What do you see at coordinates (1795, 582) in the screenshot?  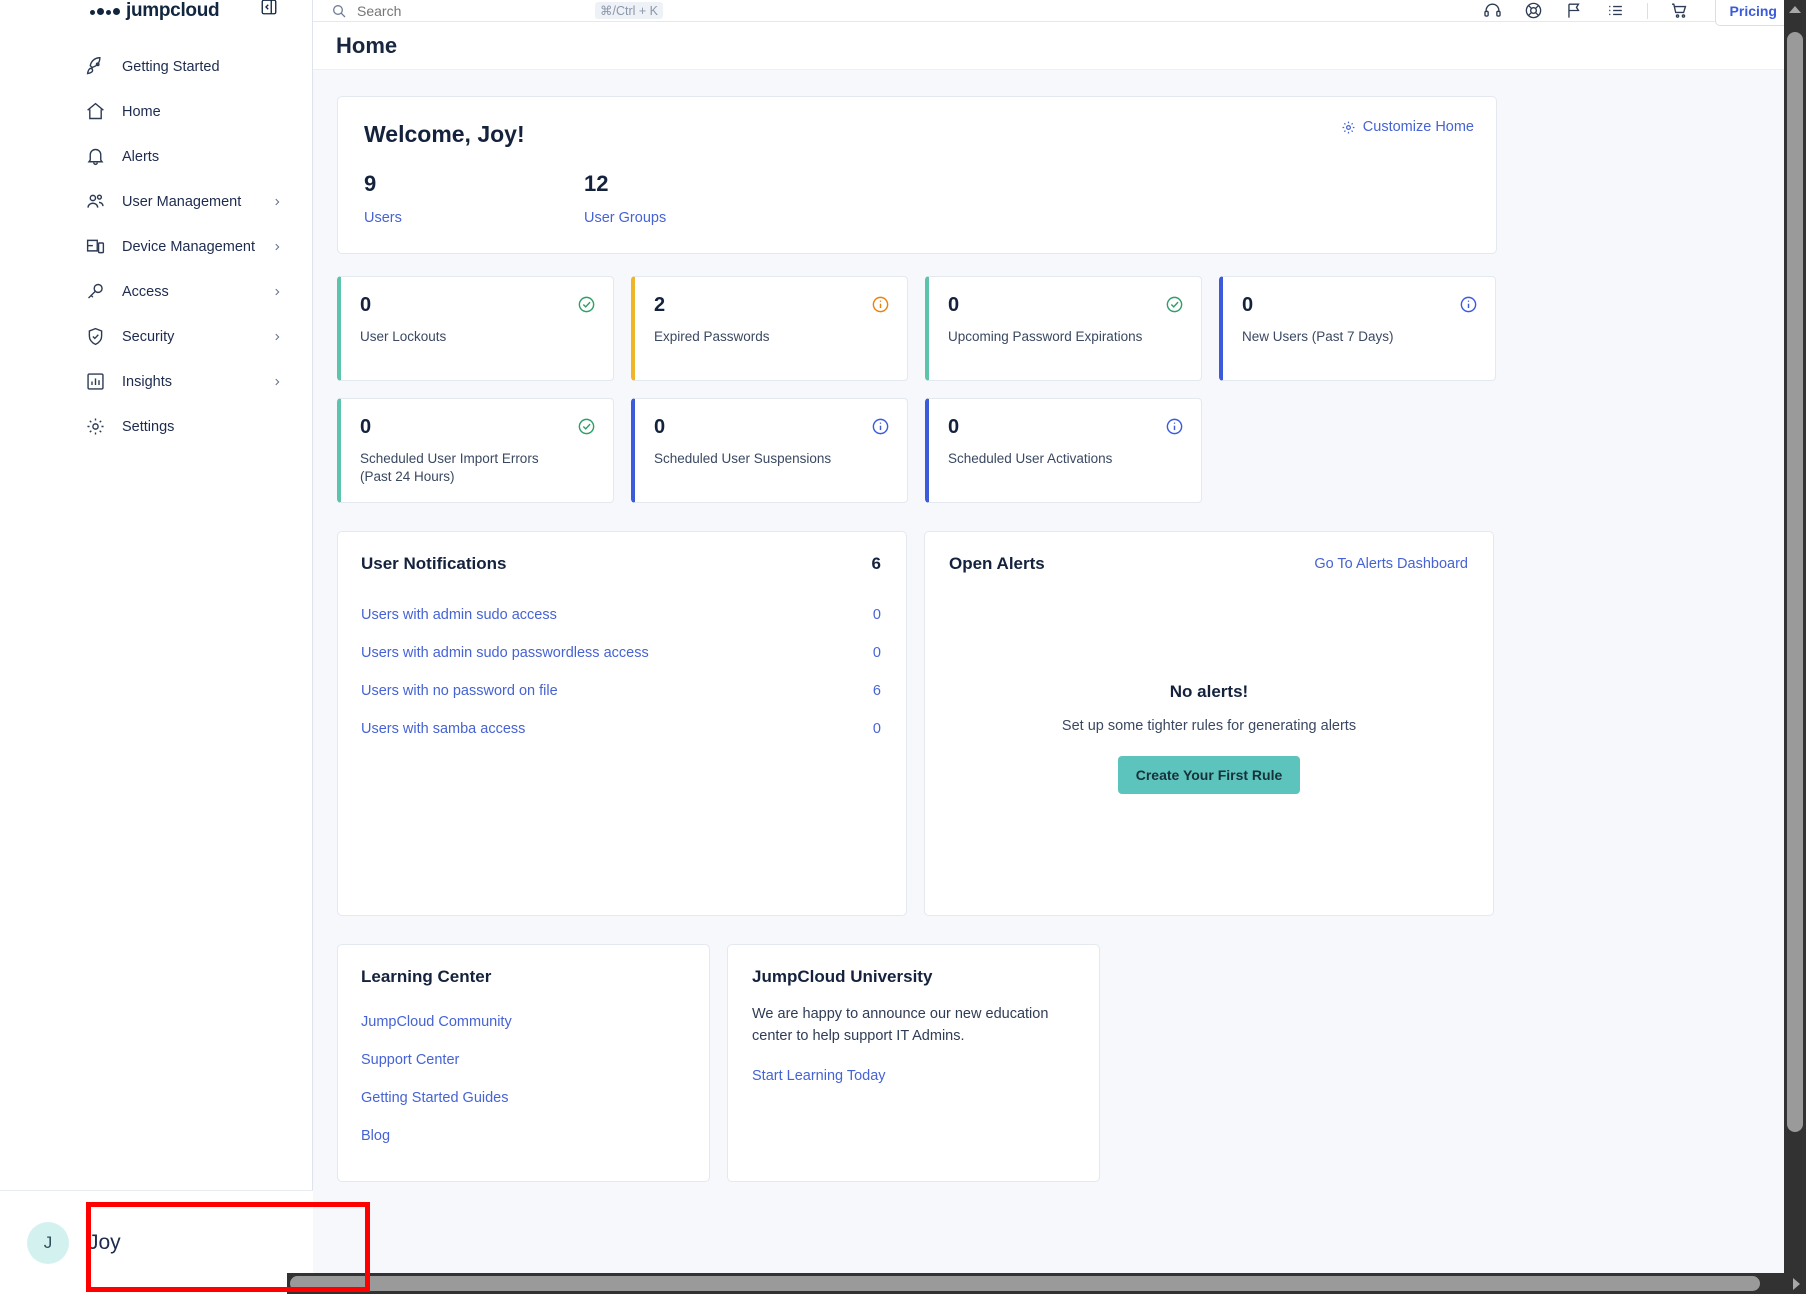 I see `vertical-scrollbar-thumb` at bounding box center [1795, 582].